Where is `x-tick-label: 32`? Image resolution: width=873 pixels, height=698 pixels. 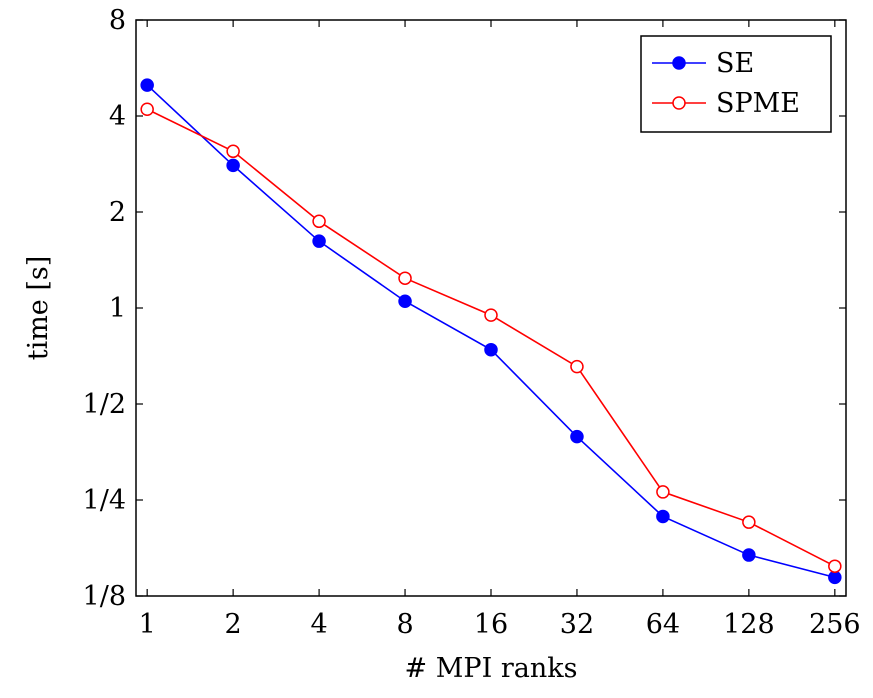 x-tick-label: 32 is located at coordinates (577, 624).